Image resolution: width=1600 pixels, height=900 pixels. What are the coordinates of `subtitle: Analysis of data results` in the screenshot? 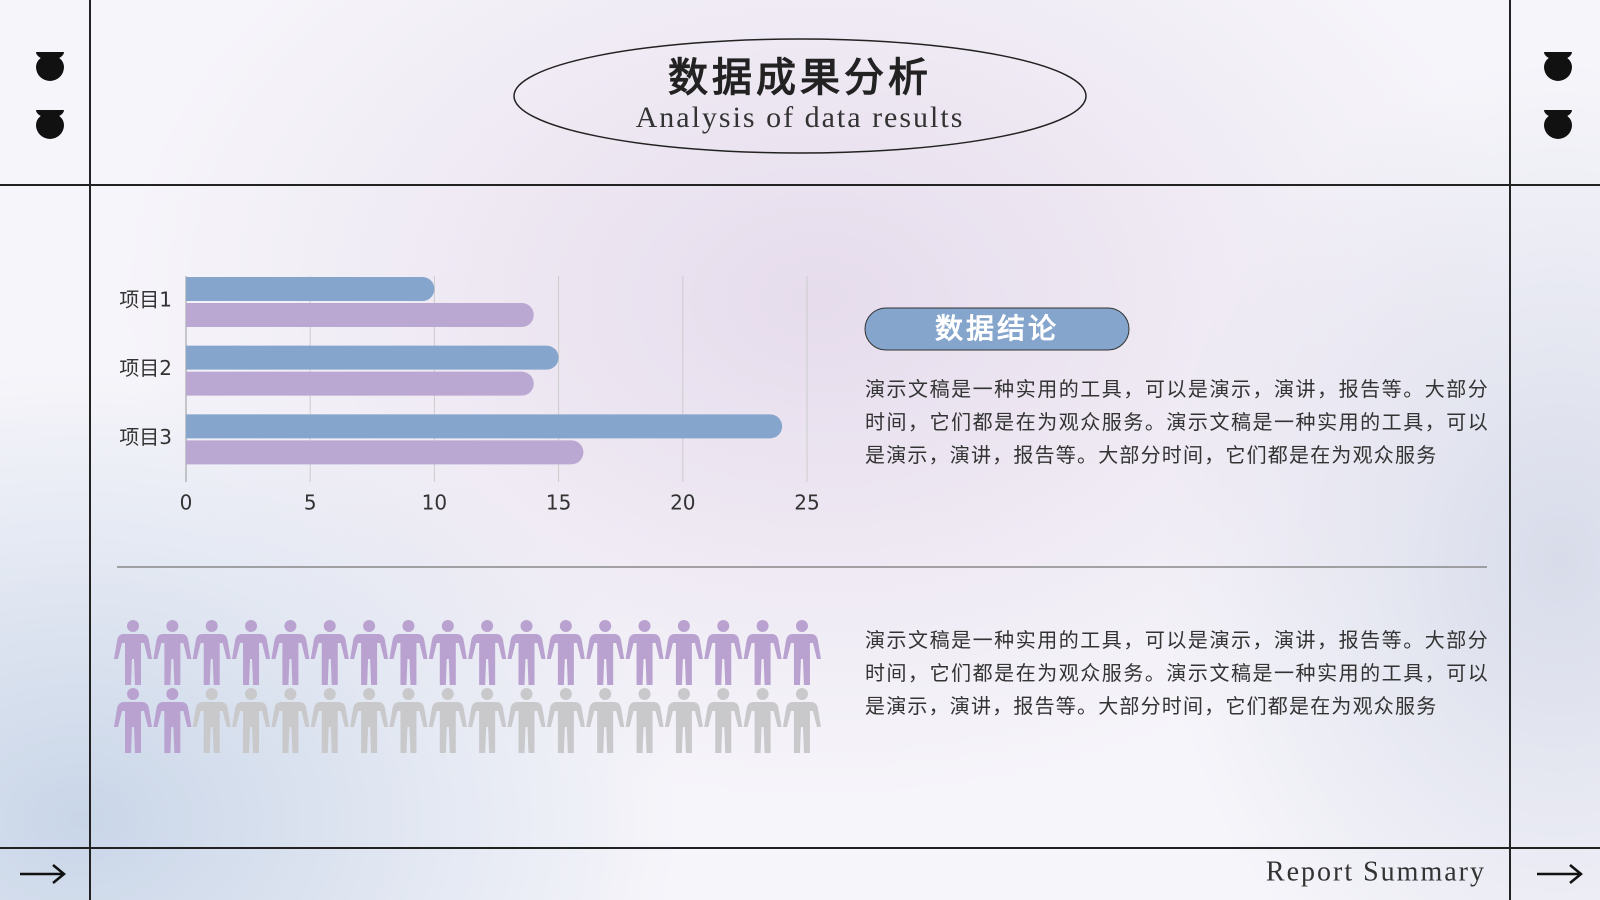 It's located at (800, 117).